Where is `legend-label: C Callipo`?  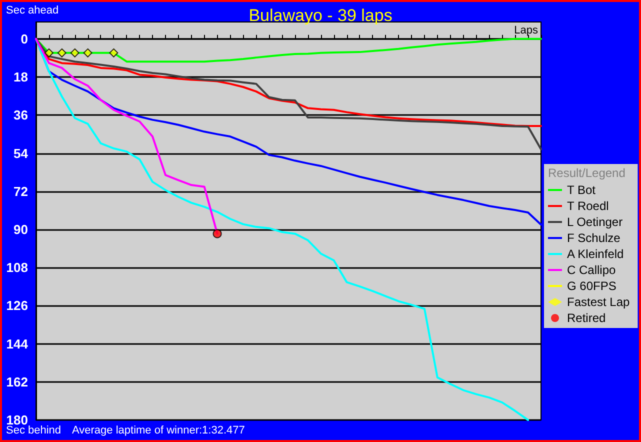
legend-label: C Callipo is located at coordinates (591, 270).